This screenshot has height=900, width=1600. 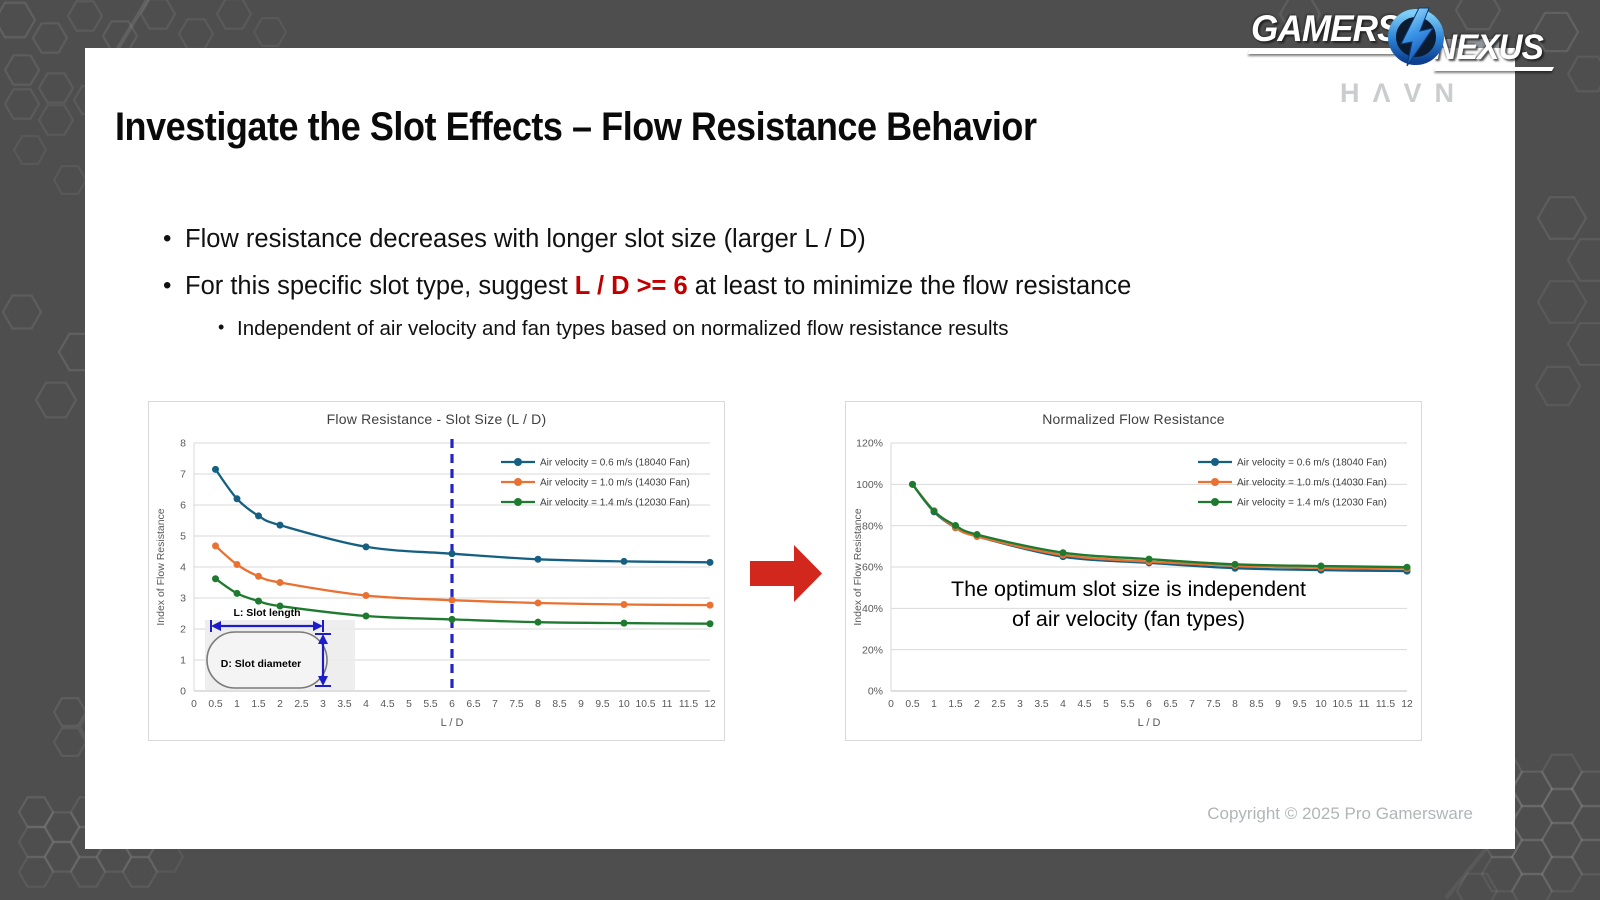 What do you see at coordinates (380, 285) in the screenshot?
I see `bullet-2-pre: For this specific slot type, suggest` at bounding box center [380, 285].